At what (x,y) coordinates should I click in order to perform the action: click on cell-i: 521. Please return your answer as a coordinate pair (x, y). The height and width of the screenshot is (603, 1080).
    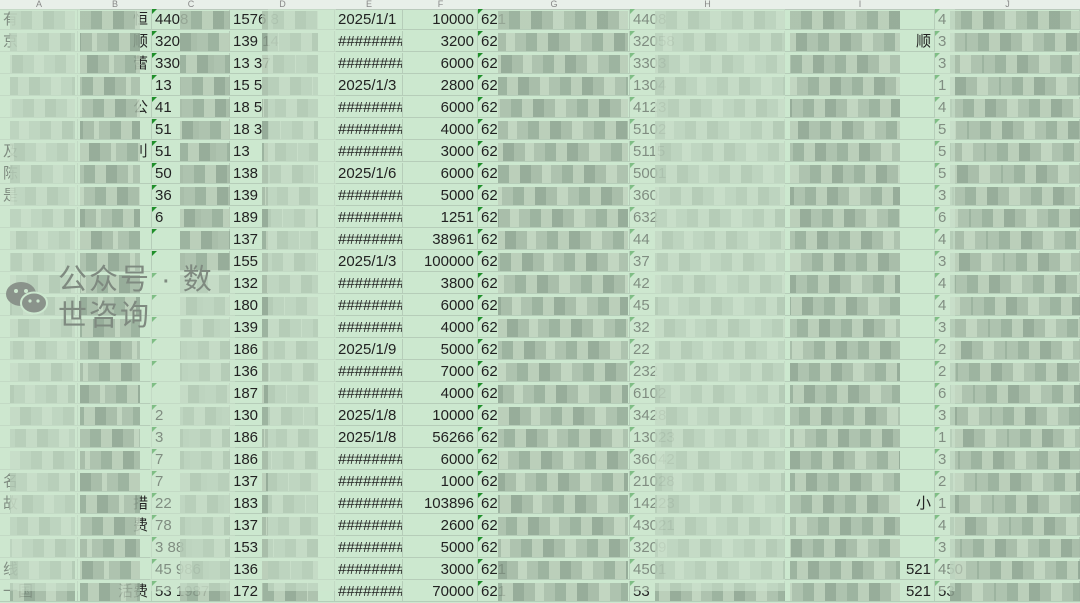
    Looking at the image, I should click on (860, 569).